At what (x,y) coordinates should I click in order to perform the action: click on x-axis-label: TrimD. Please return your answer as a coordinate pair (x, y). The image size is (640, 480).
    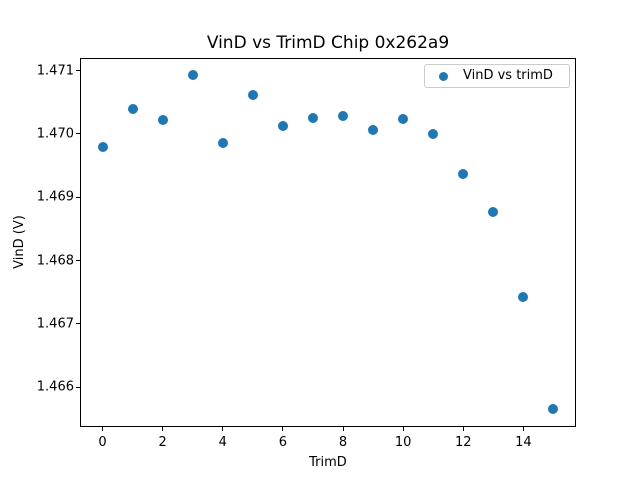
    Looking at the image, I should click on (328, 462).